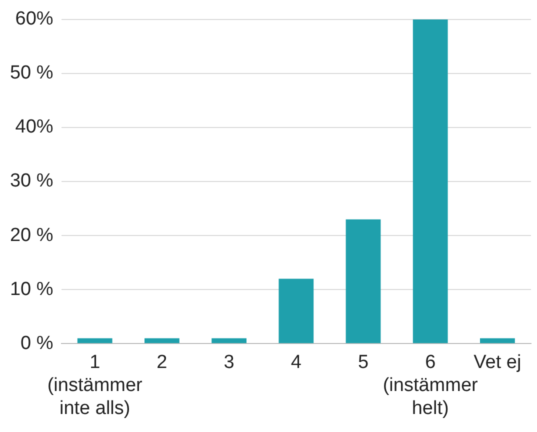  I want to click on x-tick-label: 5, so click(363, 363).